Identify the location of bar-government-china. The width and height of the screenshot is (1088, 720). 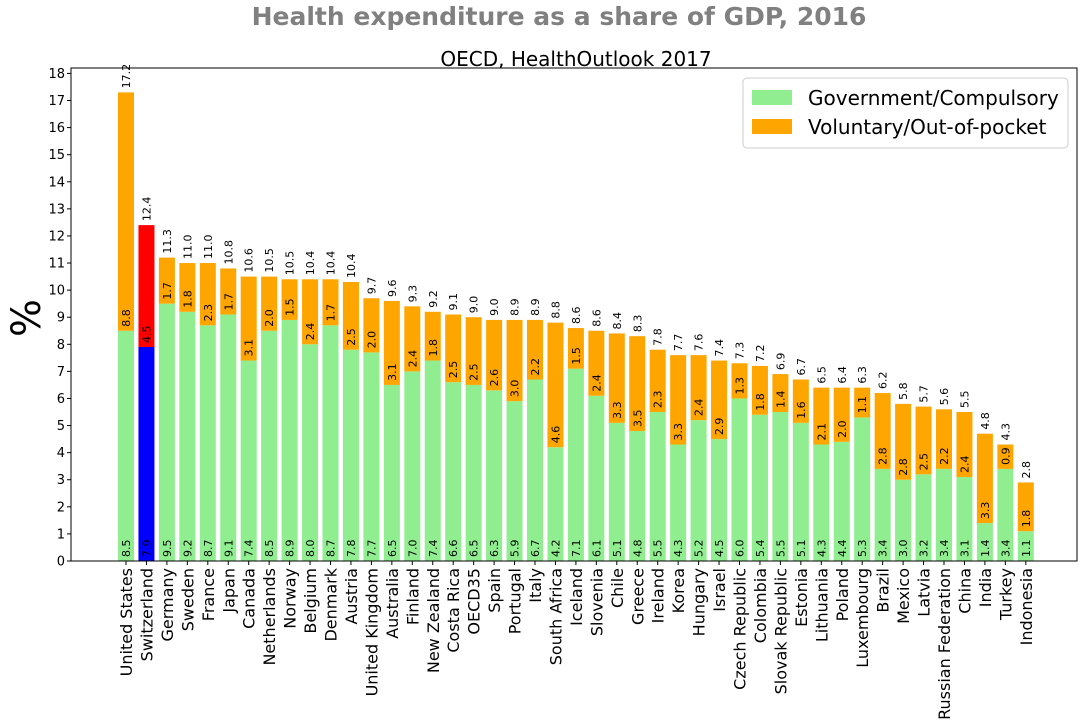
(964, 519).